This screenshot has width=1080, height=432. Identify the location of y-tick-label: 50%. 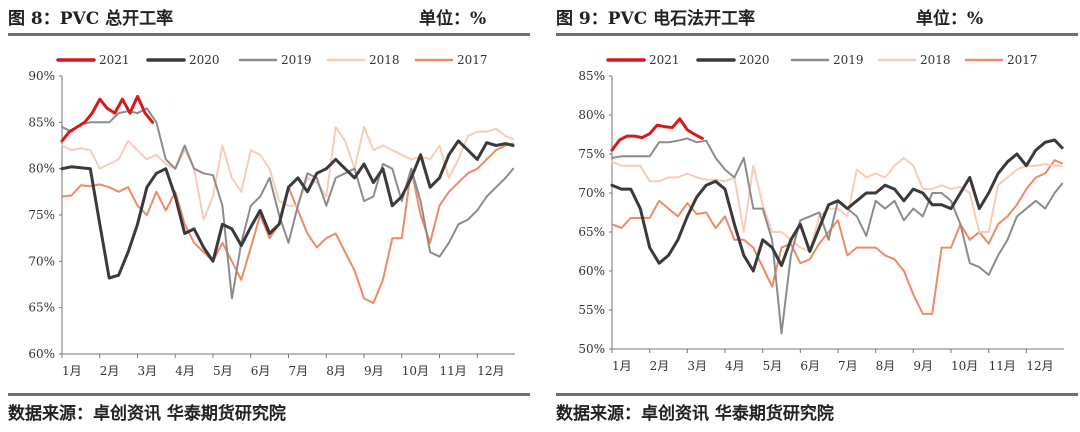
(591, 349).